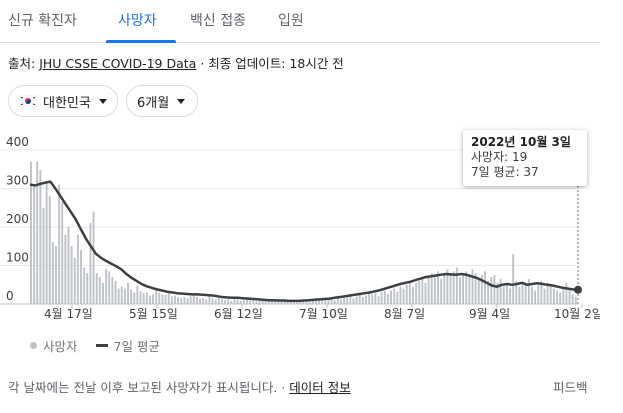  I want to click on footer-text: 각 날짜에는 전날 이후 보고된 사망자가 표시됩니다. ·, so click(147, 387).